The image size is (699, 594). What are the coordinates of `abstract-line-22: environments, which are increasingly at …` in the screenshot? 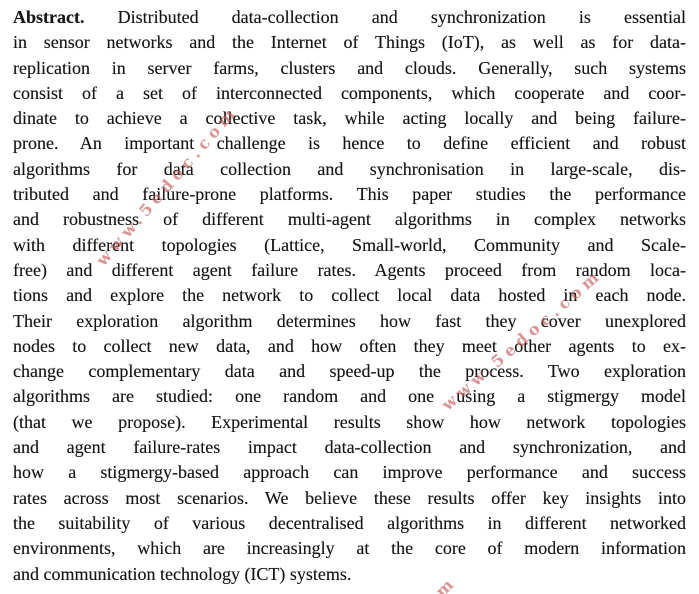 It's located at (349, 548).